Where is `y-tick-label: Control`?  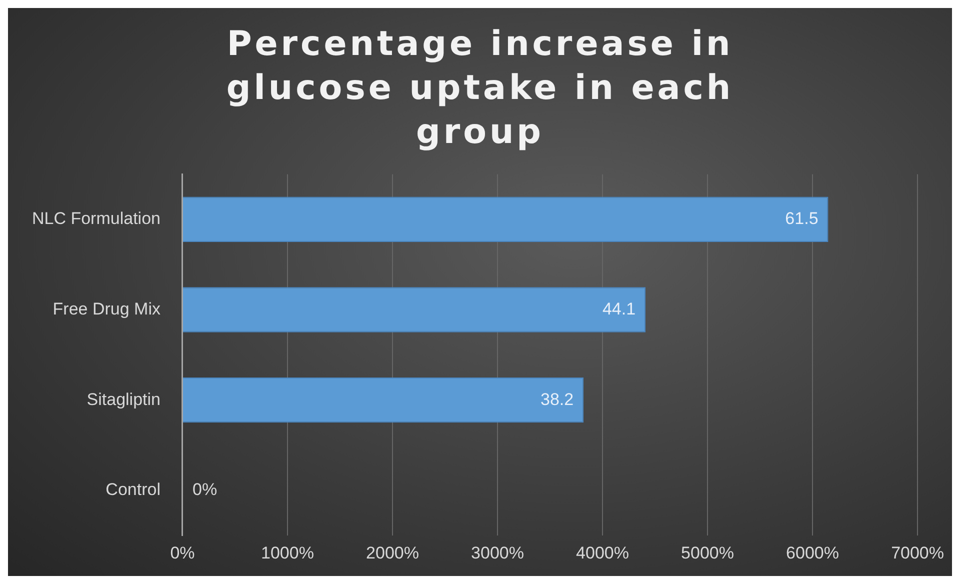 y-tick-label: Control is located at coordinates (133, 490).